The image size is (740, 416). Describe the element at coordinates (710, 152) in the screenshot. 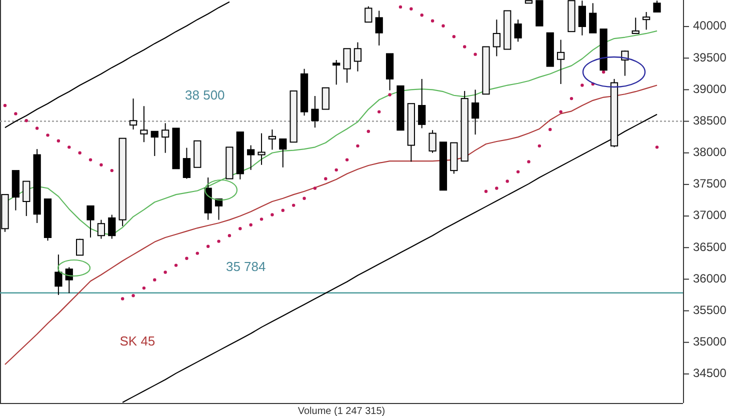

I see `y-tick-label: 38000` at that location.